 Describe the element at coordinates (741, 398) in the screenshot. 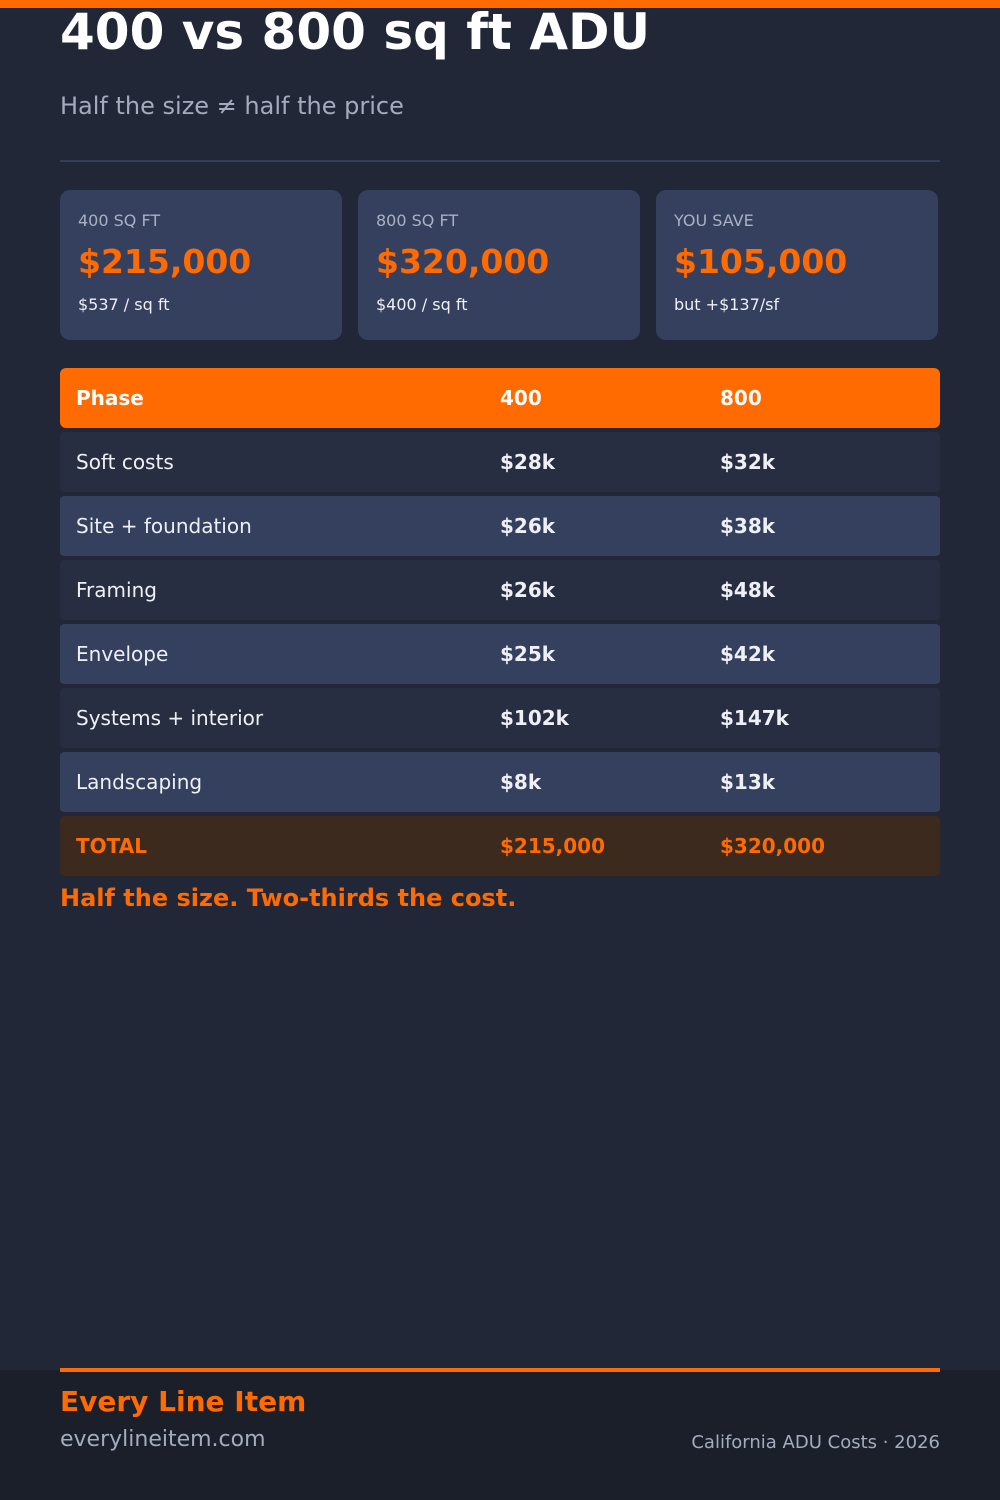

I see `header-800: 800` at that location.